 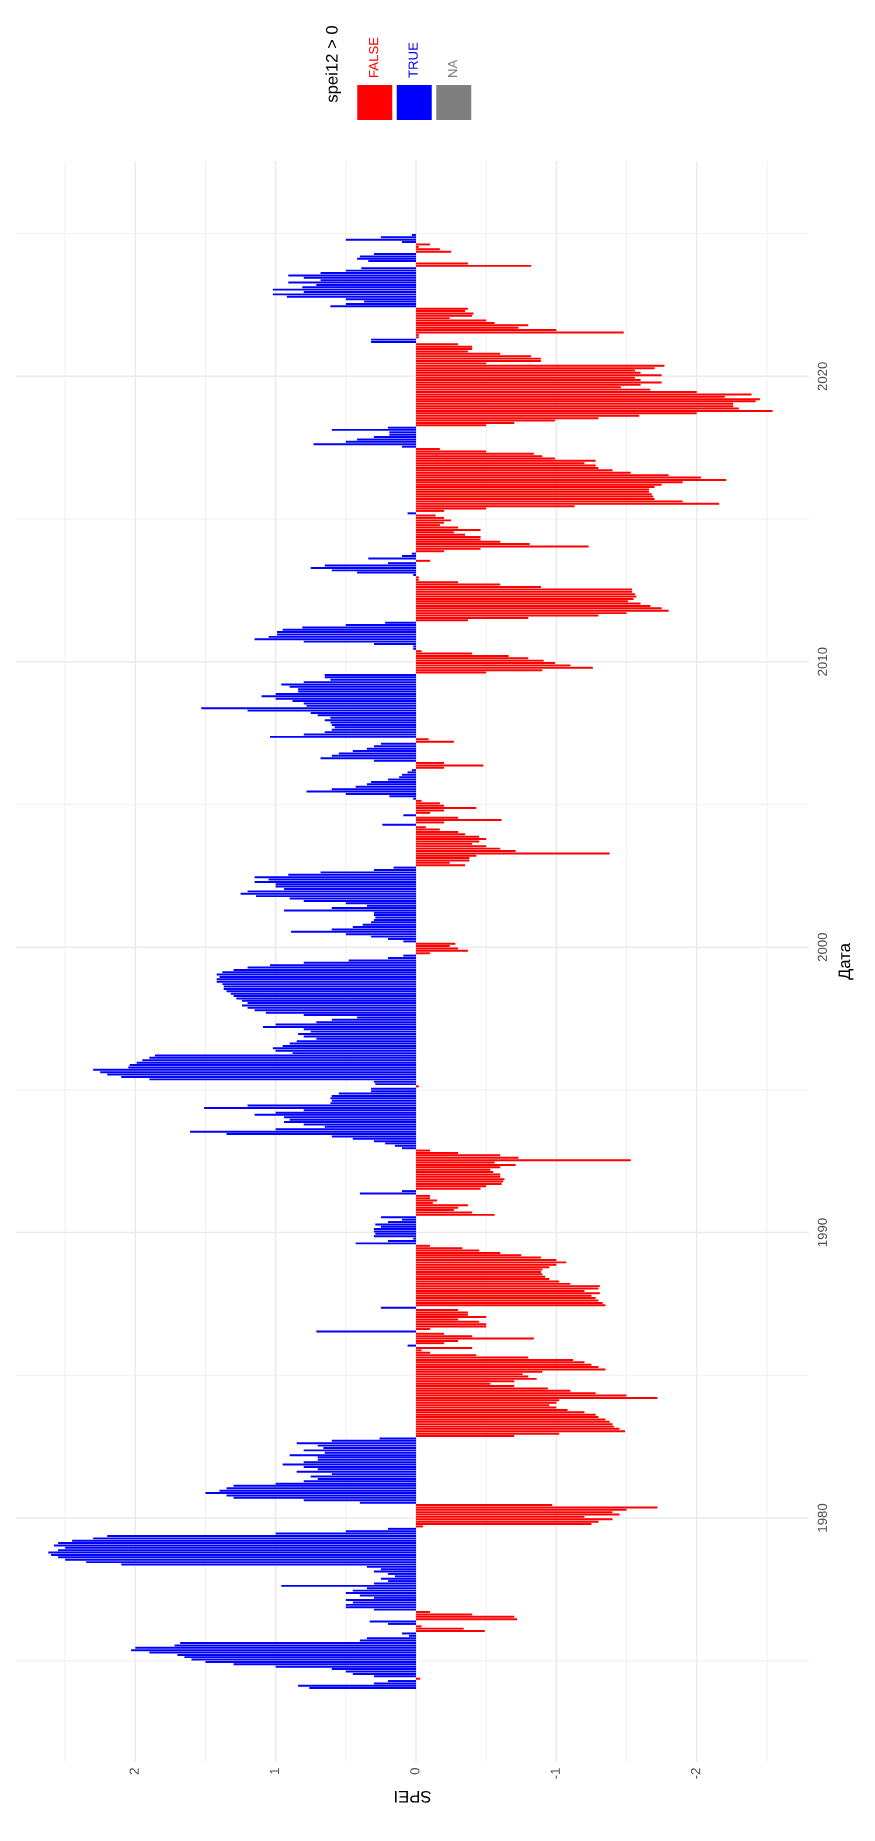 What do you see at coordinates (695, 1773) in the screenshot?
I see `x-tick-label: -2` at bounding box center [695, 1773].